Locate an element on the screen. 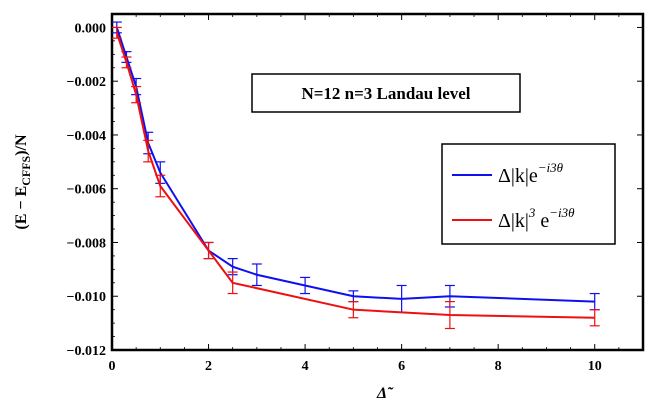  x-tick-label: 6 is located at coordinates (401, 366).